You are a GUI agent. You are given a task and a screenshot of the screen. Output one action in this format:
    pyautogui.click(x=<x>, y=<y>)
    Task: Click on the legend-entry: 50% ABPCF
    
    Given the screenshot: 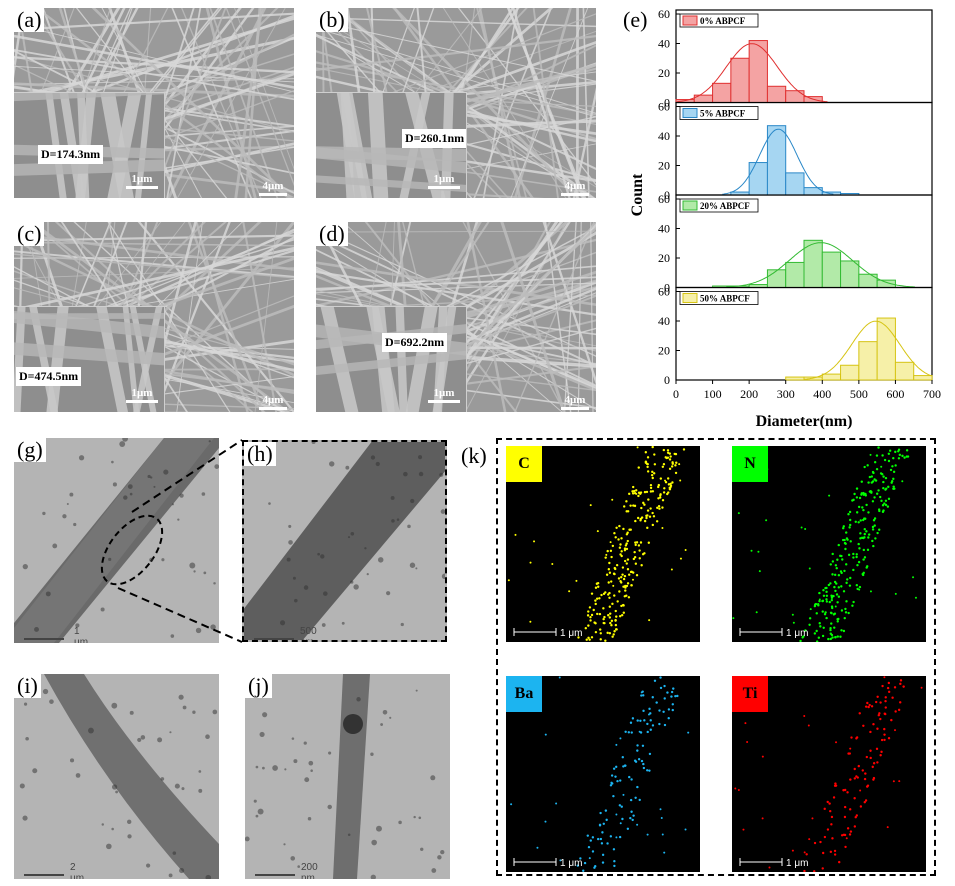 What is the action you would take?
    pyautogui.click(x=719, y=298)
    